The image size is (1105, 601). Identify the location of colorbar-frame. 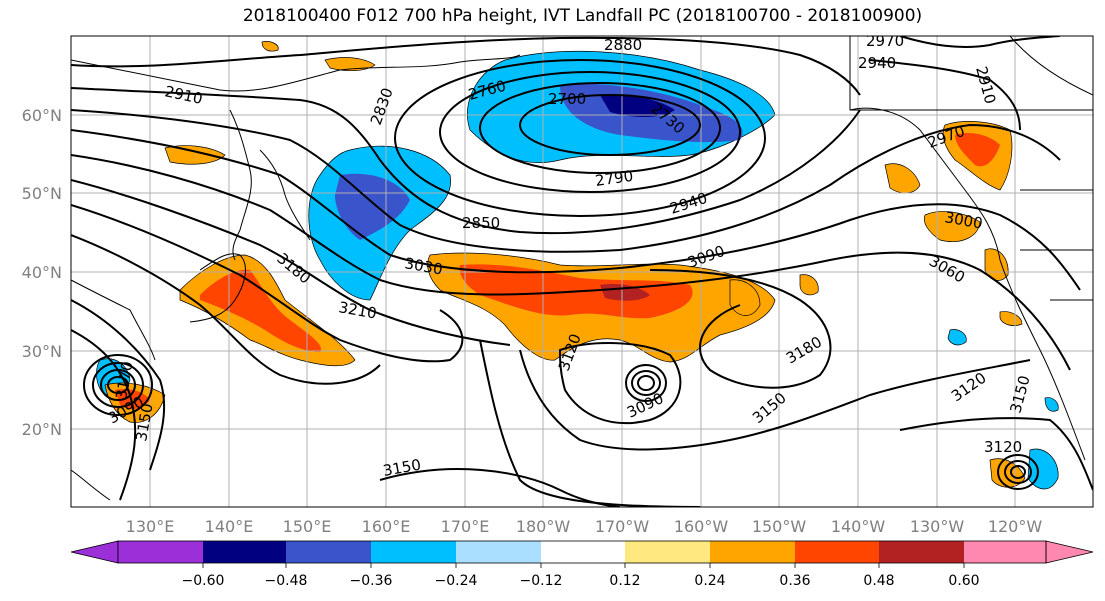
(582, 552).